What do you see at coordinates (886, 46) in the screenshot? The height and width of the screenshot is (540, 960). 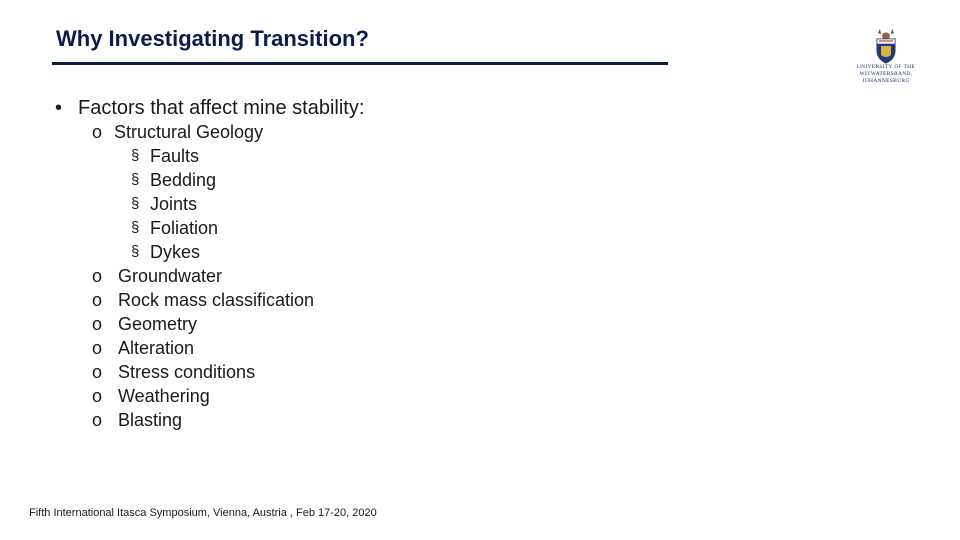 I see `university-crest-icon` at bounding box center [886, 46].